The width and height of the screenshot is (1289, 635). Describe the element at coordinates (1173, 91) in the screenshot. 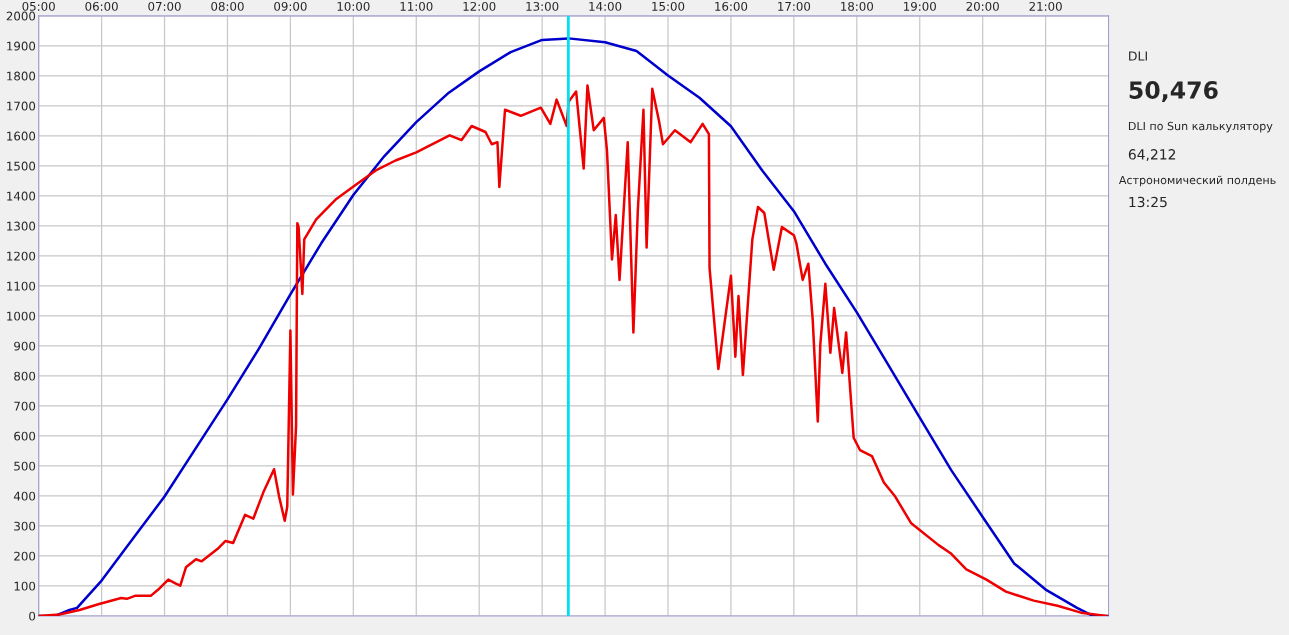

I see `text: 50,476` at that location.